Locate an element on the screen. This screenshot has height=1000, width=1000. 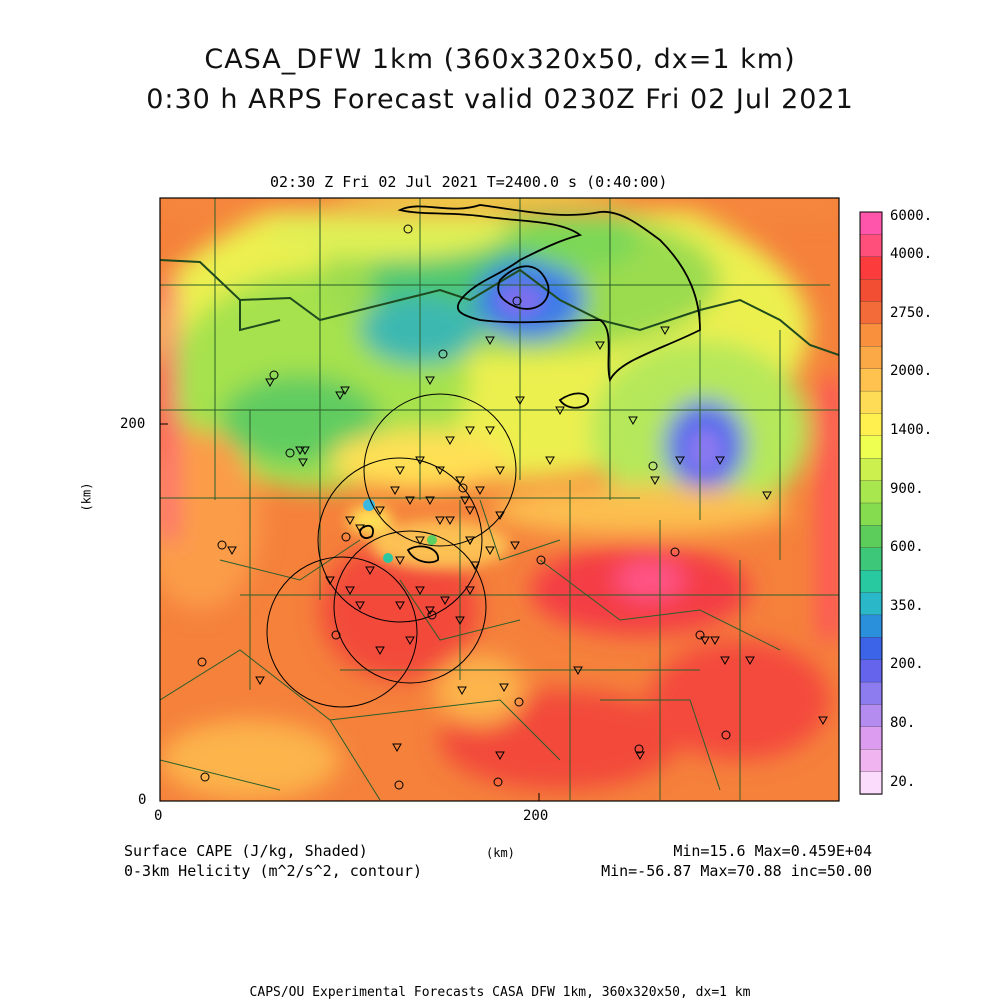
colorbar-label: 4000. is located at coordinates (911, 254).